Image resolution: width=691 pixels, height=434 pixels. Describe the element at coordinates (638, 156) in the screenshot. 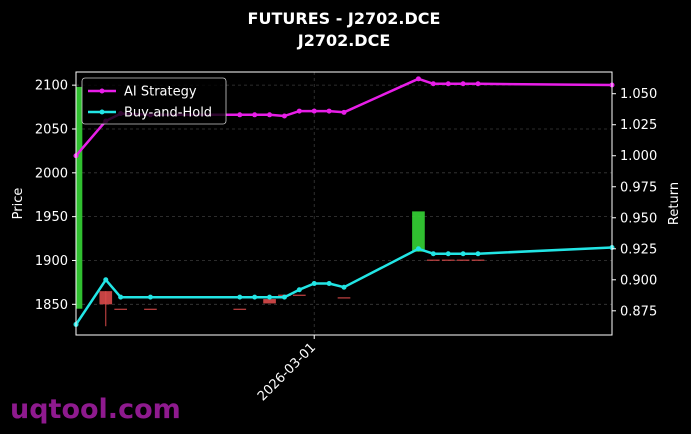

I see `right-tick-label: 1.000` at that location.